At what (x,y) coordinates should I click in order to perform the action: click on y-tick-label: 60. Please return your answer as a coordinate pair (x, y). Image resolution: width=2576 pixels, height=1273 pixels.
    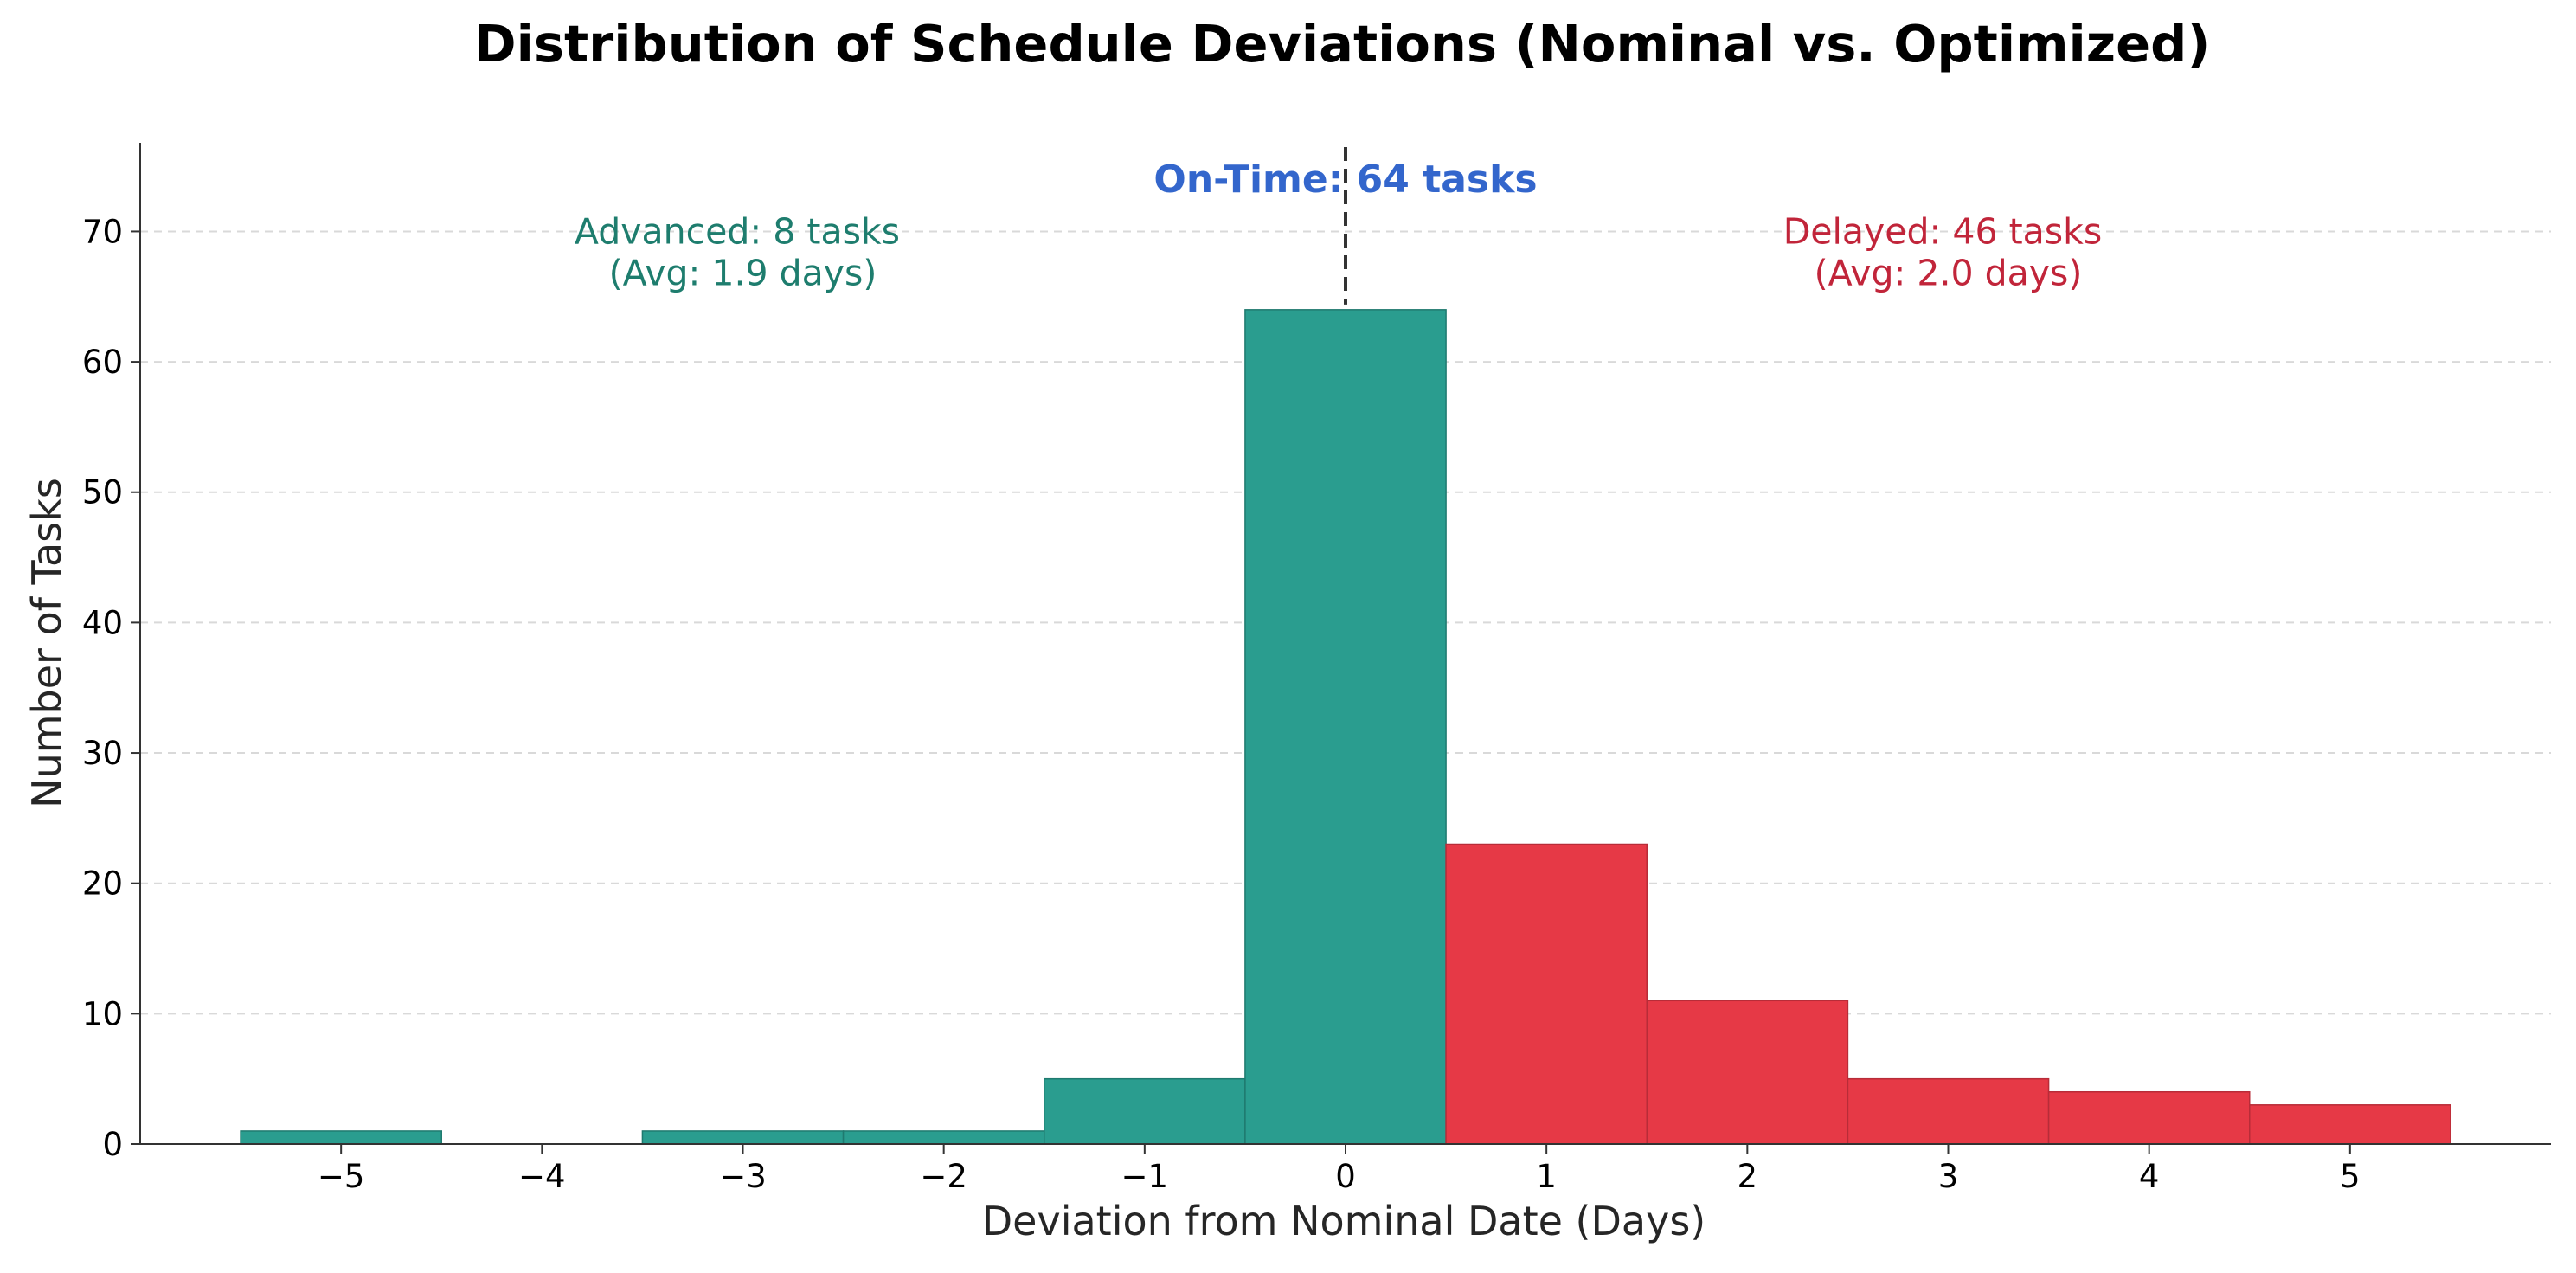
    Looking at the image, I should click on (103, 362).